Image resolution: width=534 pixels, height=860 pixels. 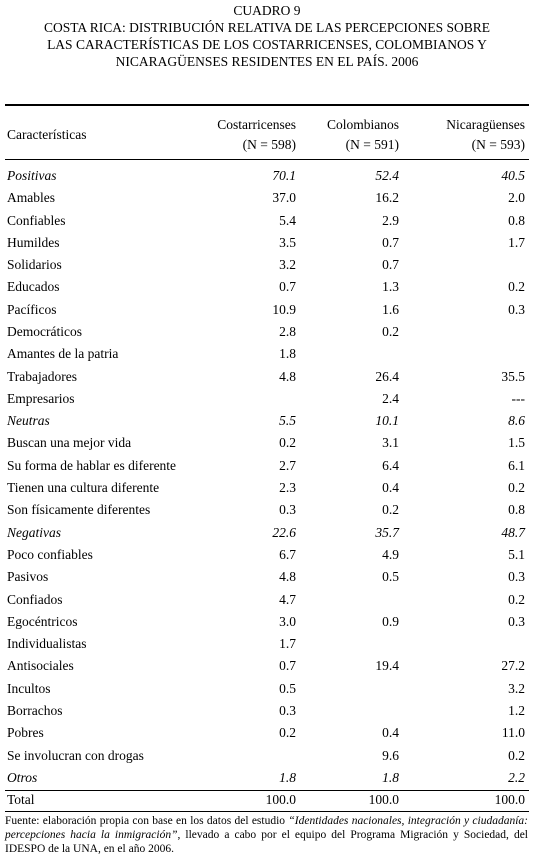 I want to click on cell-value: 2.7, so click(x=287, y=465).